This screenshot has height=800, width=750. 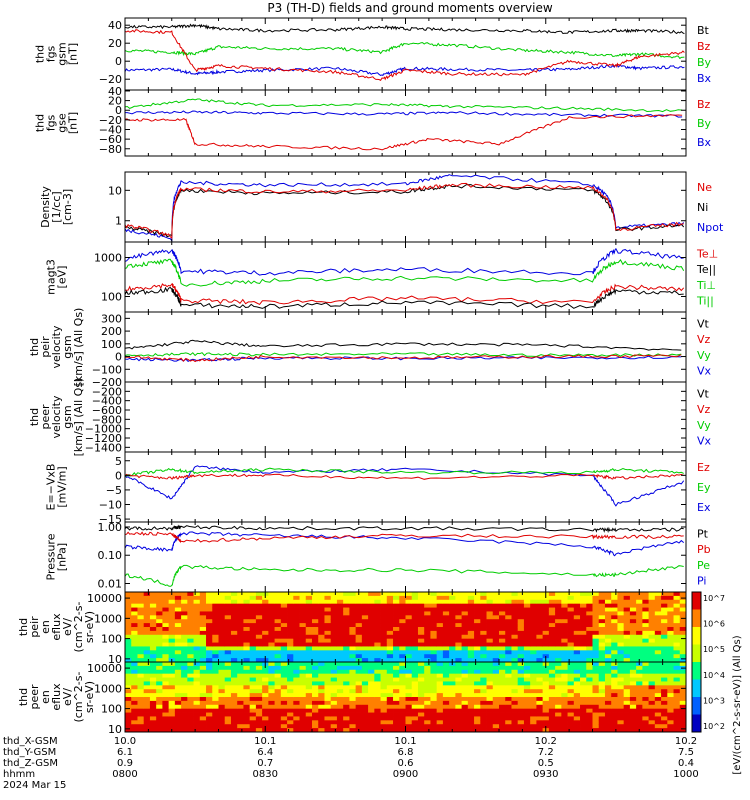 What do you see at coordinates (406, 752) in the screenshot?
I see `footer-value: 6.8` at bounding box center [406, 752].